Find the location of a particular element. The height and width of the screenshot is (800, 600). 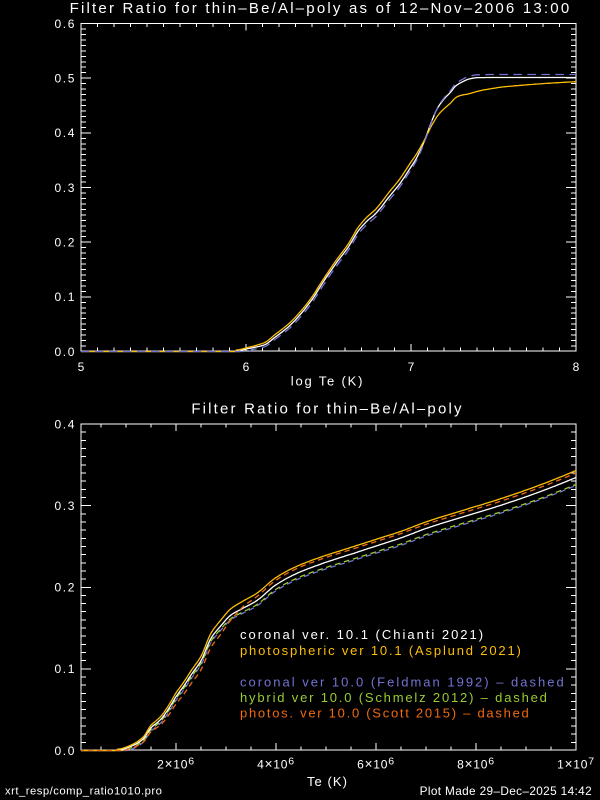

svg-text: 6×10⁶ is located at coordinates (376, 764).